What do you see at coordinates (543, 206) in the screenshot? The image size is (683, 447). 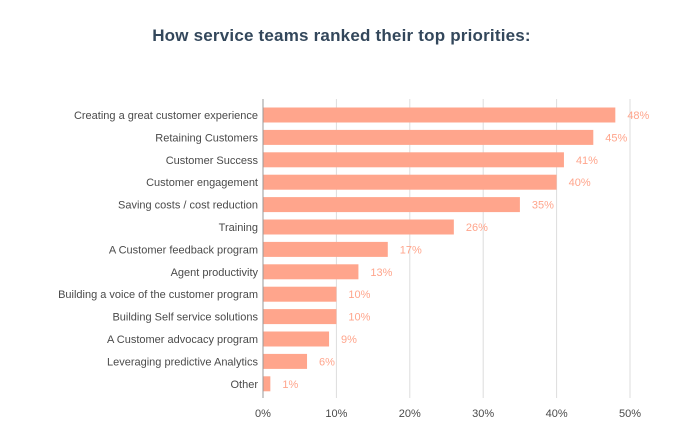 I see `value-label: 35%` at bounding box center [543, 206].